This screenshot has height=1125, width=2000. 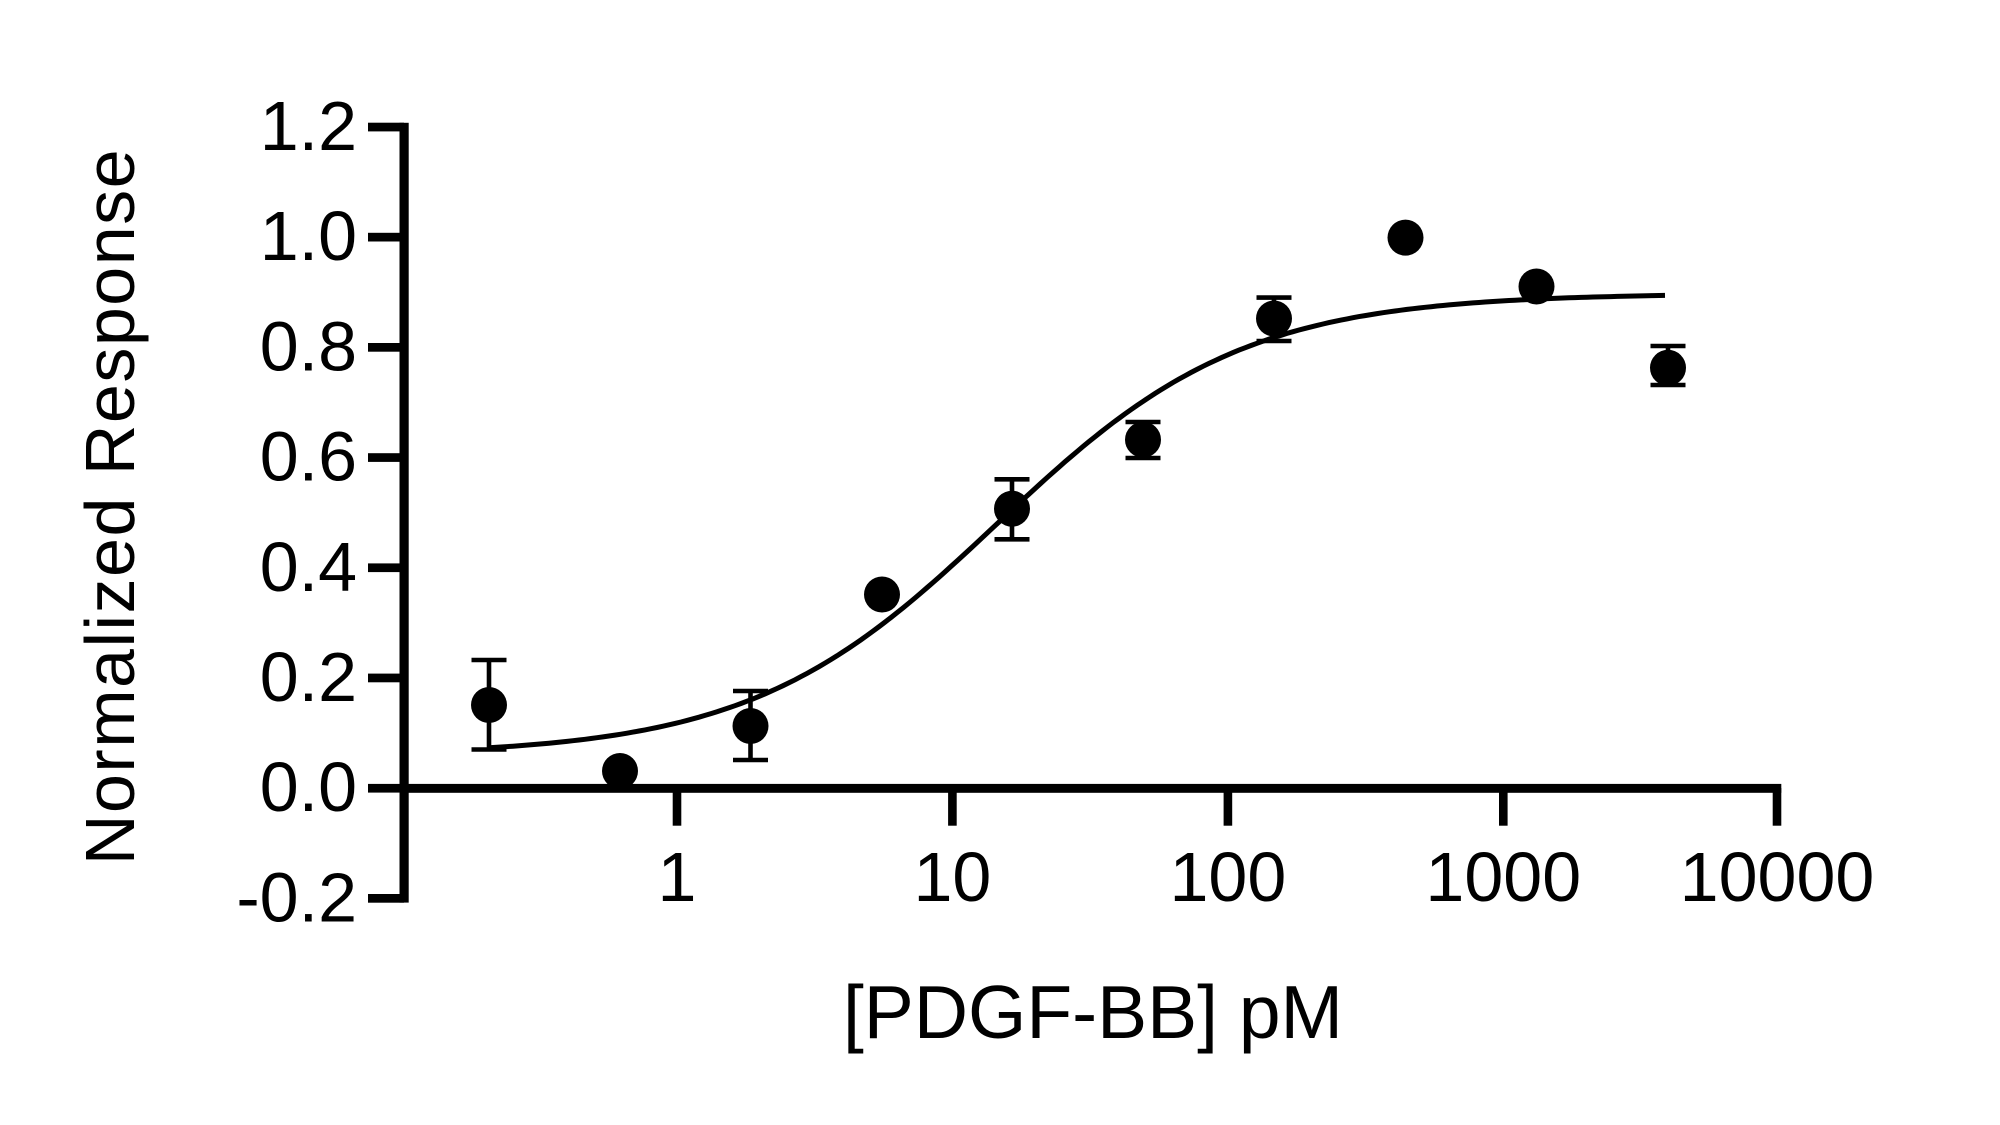 What do you see at coordinates (308, 126) in the screenshot?
I see `svg-text: 1.2` at bounding box center [308, 126].